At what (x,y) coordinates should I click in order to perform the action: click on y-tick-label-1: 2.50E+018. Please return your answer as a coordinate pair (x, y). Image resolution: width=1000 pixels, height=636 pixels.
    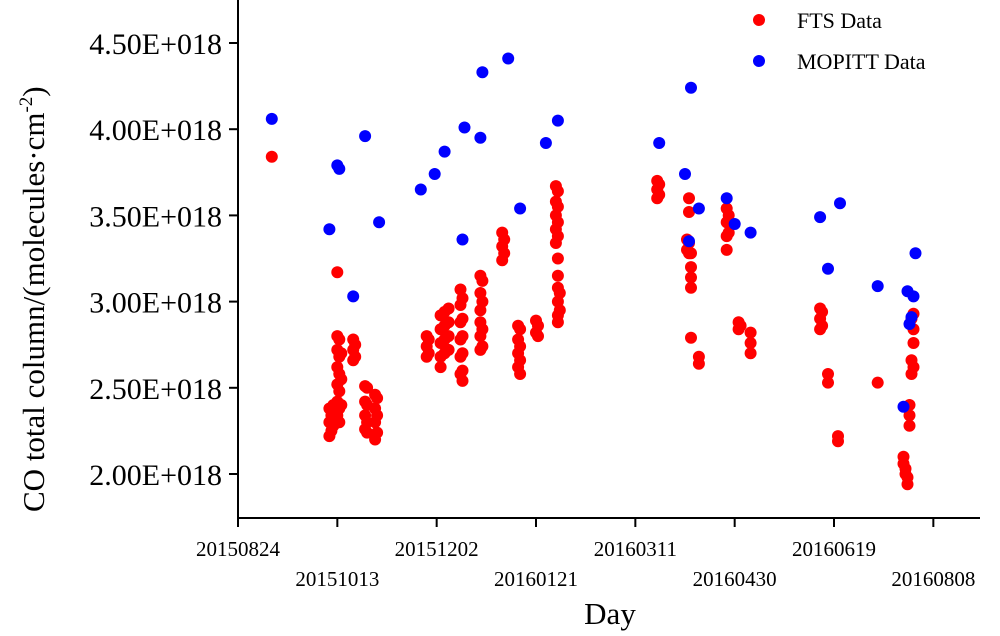
    Looking at the image, I should click on (155, 389).